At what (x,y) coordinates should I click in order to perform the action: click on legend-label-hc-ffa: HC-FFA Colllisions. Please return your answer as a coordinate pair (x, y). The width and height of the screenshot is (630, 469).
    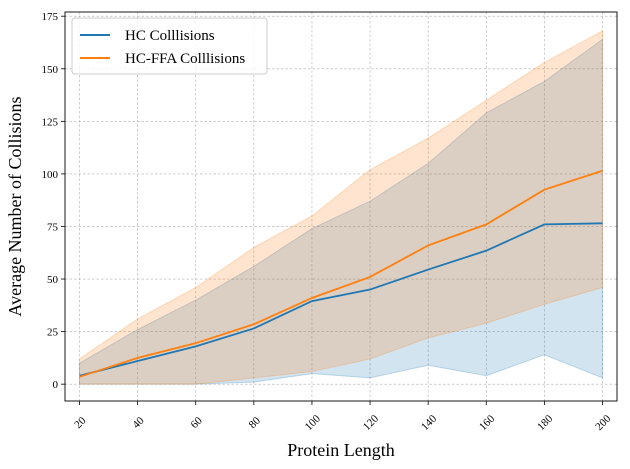
    Looking at the image, I should click on (185, 59).